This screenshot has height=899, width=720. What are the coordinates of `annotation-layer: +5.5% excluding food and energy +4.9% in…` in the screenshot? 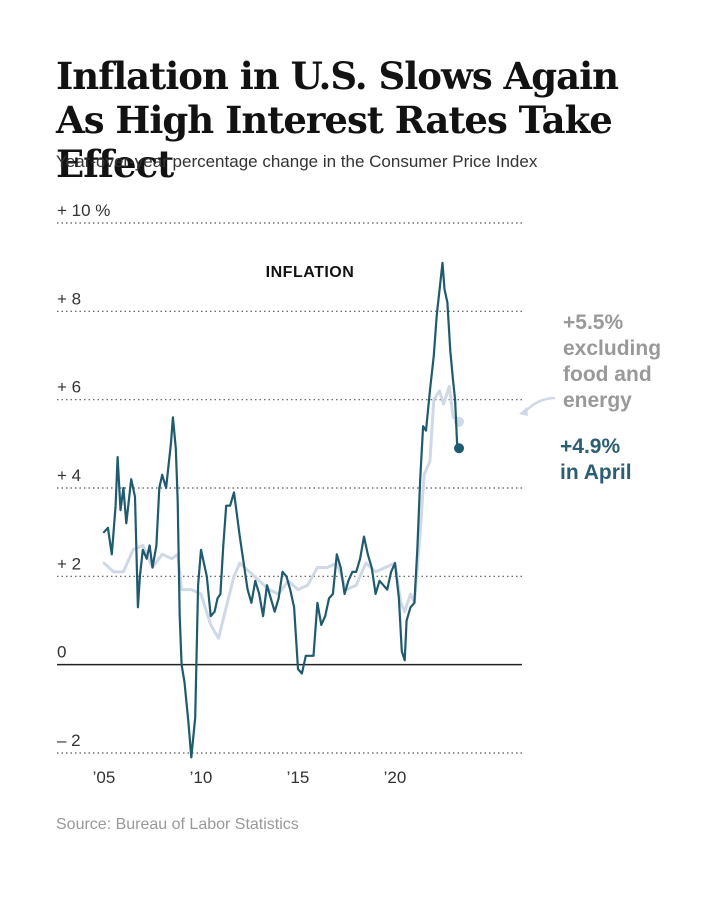 It's located at (590, 397).